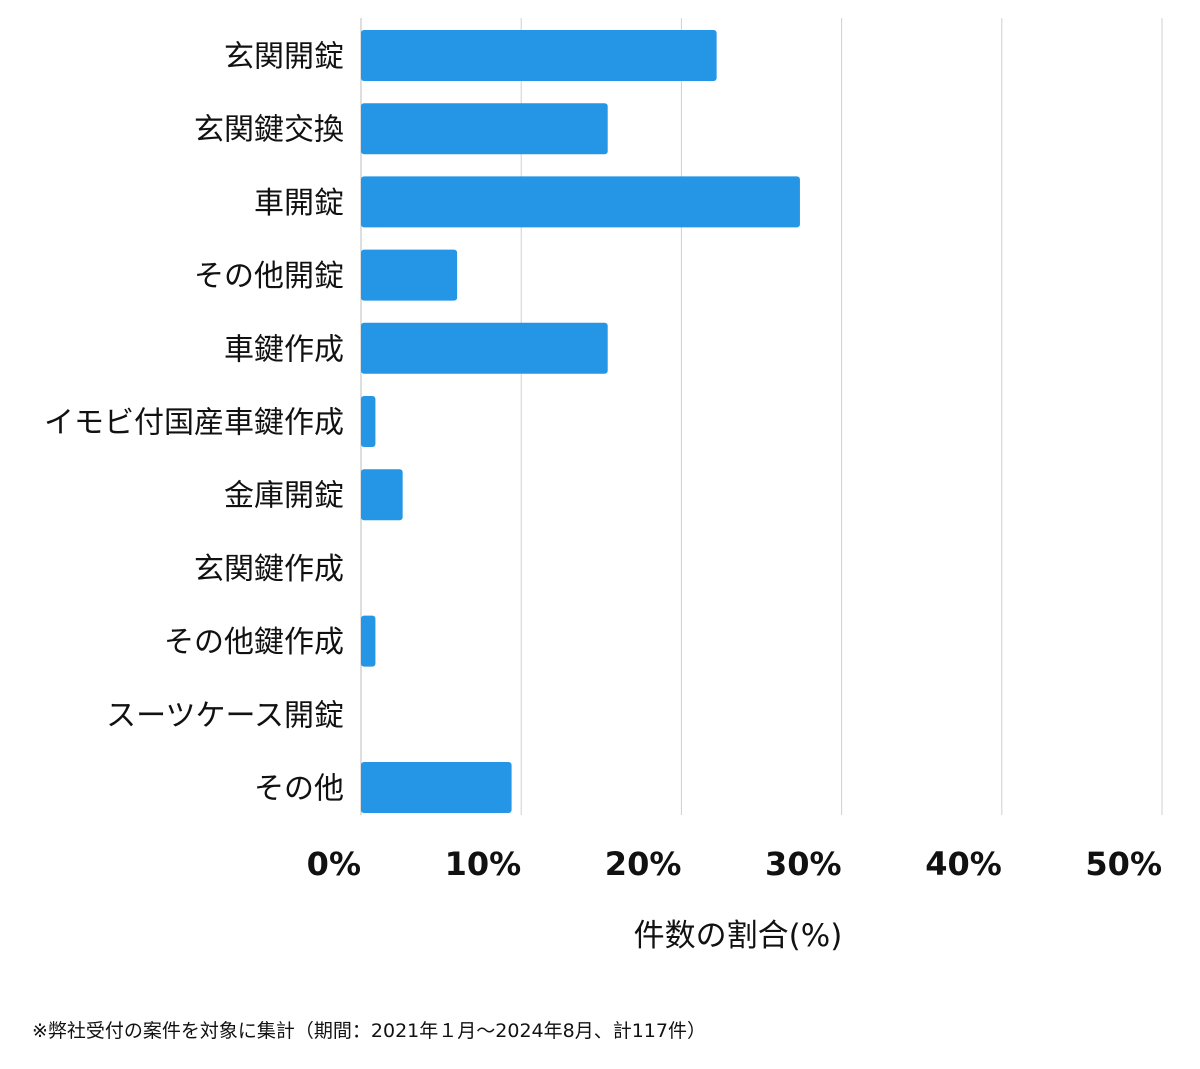 The width and height of the screenshot is (1200, 1069). What do you see at coordinates (284, 496) in the screenshot?
I see `category-label: 金庫開錠` at bounding box center [284, 496].